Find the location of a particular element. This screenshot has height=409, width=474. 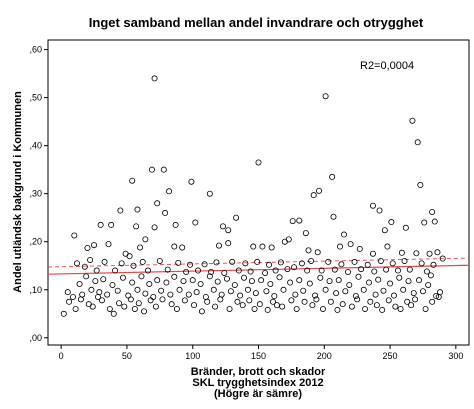

x-tick-label: 150 is located at coordinates (258, 356).